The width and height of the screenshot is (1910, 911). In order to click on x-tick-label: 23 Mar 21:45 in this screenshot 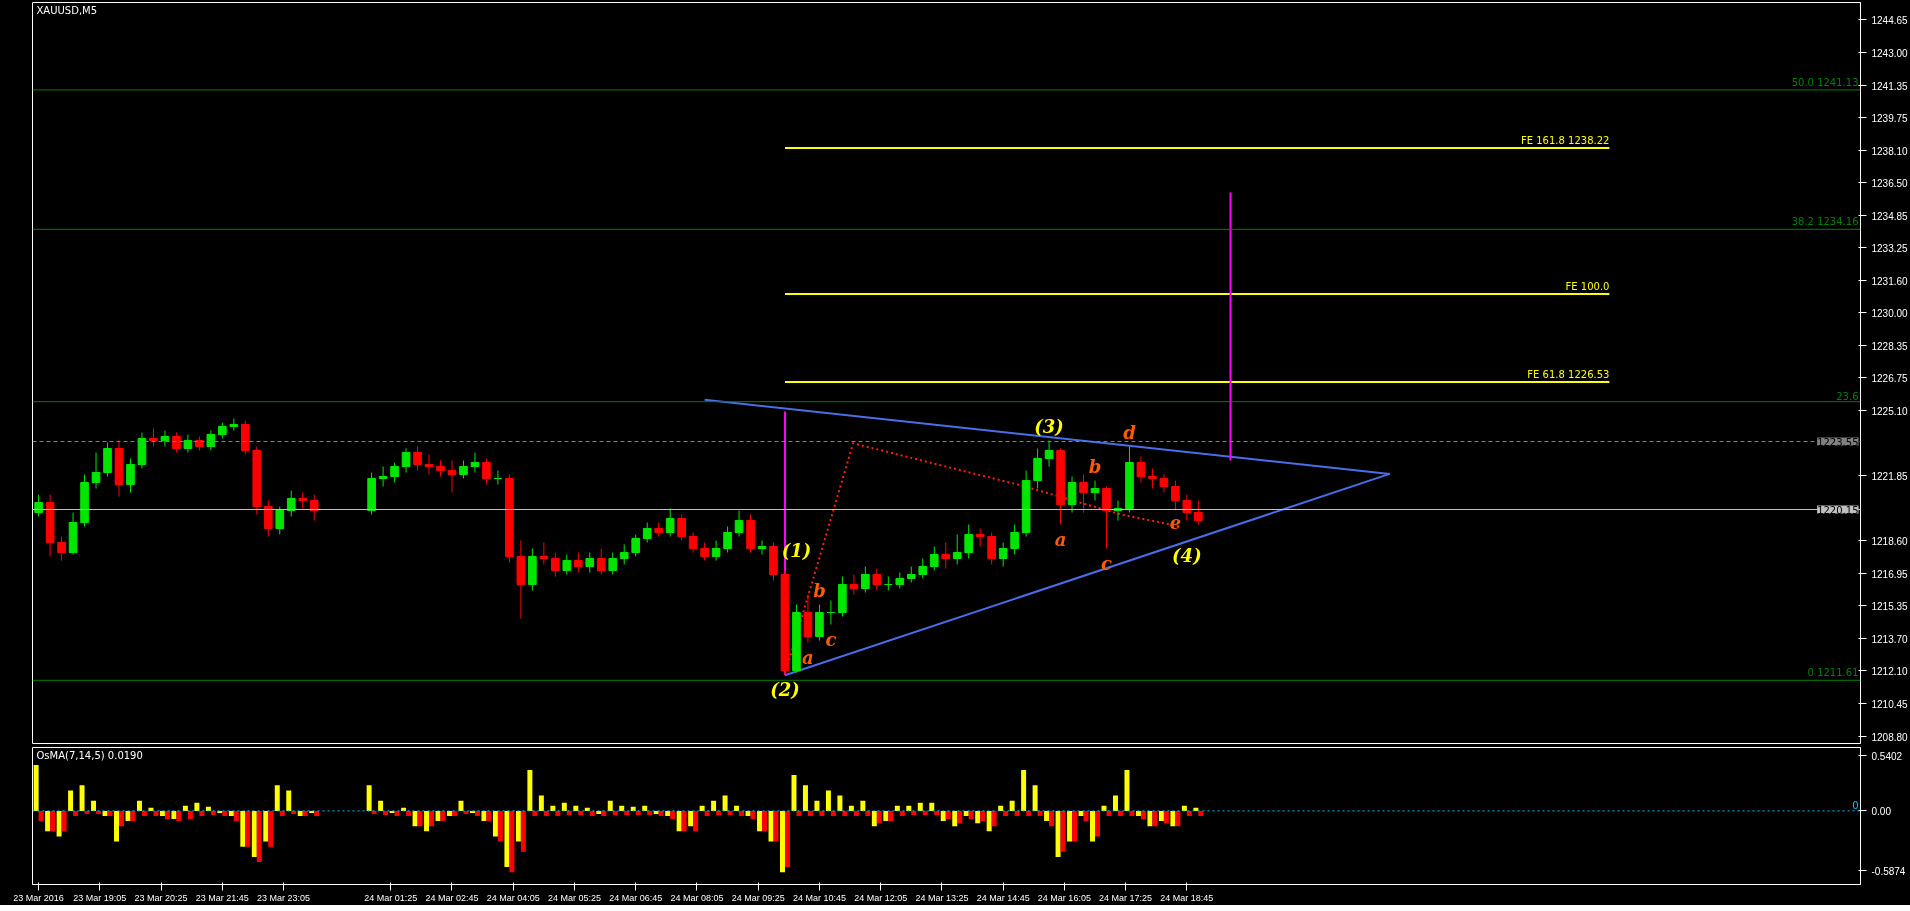, I will do `click(222, 897)`.